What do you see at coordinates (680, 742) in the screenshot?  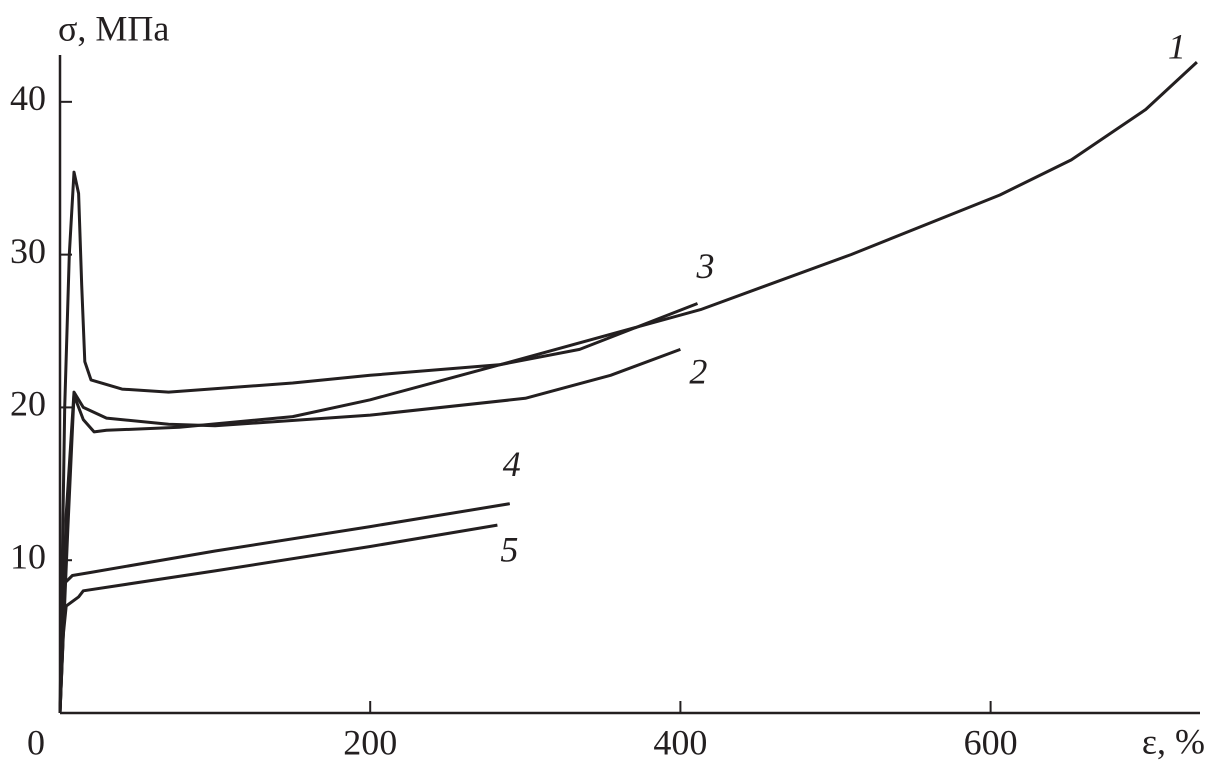 I see `x-tick-label: 400` at bounding box center [680, 742].